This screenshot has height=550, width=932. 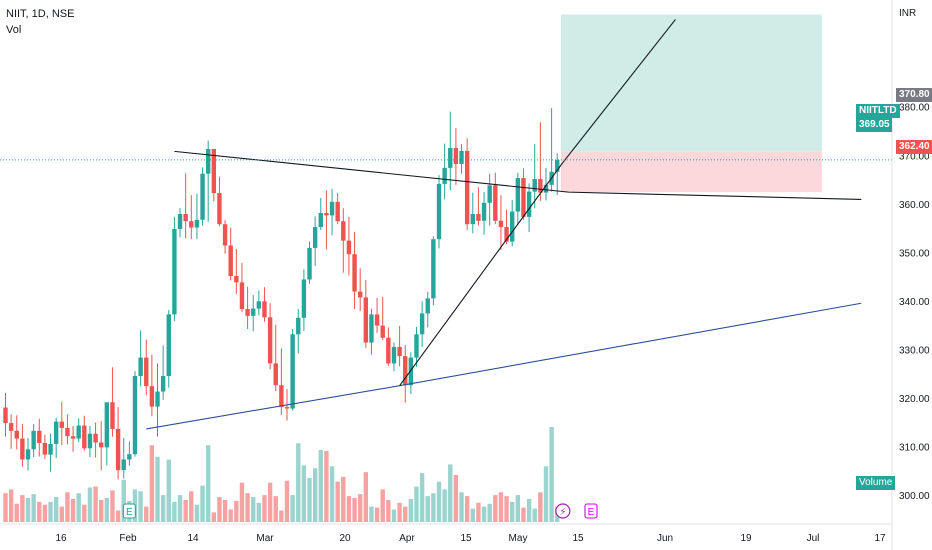 I want to click on y-tick-label: 320.00, so click(x=914, y=399).